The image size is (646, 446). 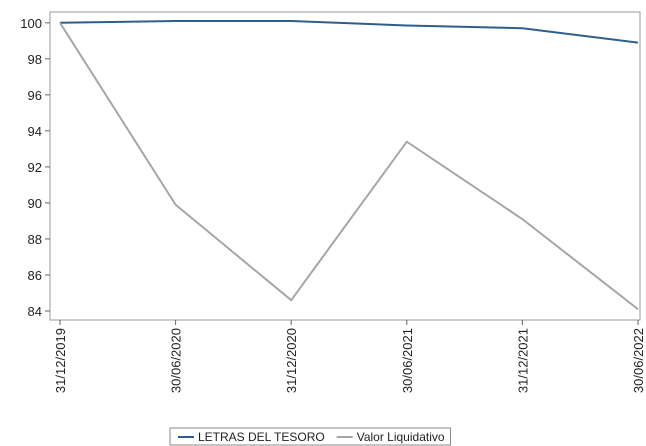 I want to click on x-tick-label: 30/06/2020, so click(x=176, y=360).